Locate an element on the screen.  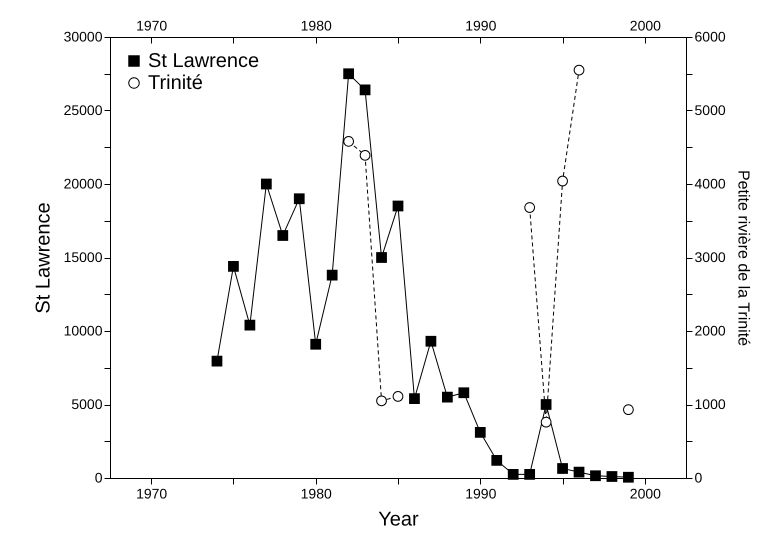
y-tick-label: 25000 is located at coordinates (83, 110).